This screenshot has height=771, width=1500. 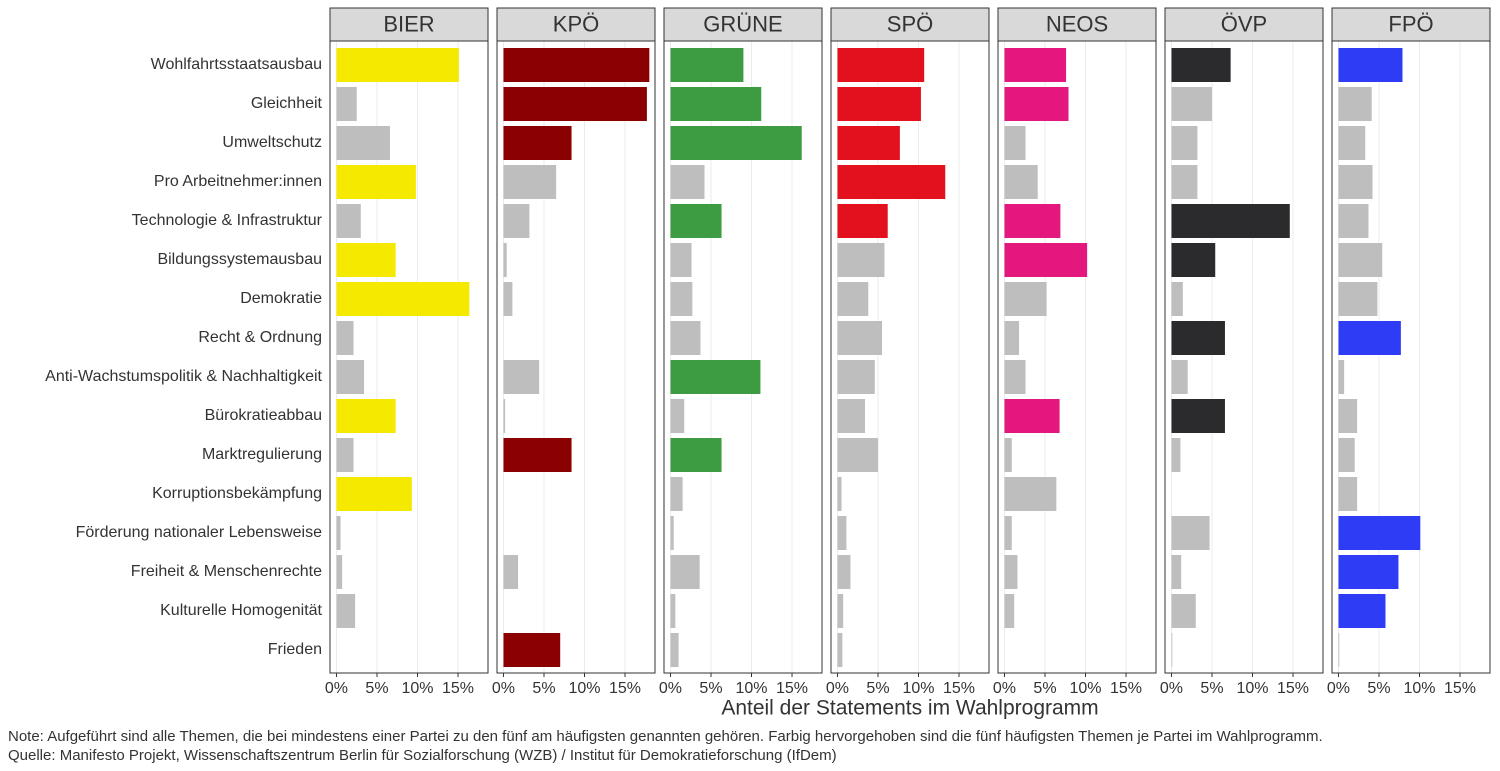 I want to click on category-label: Freiheit & Menschenrechte, so click(x=226, y=571).